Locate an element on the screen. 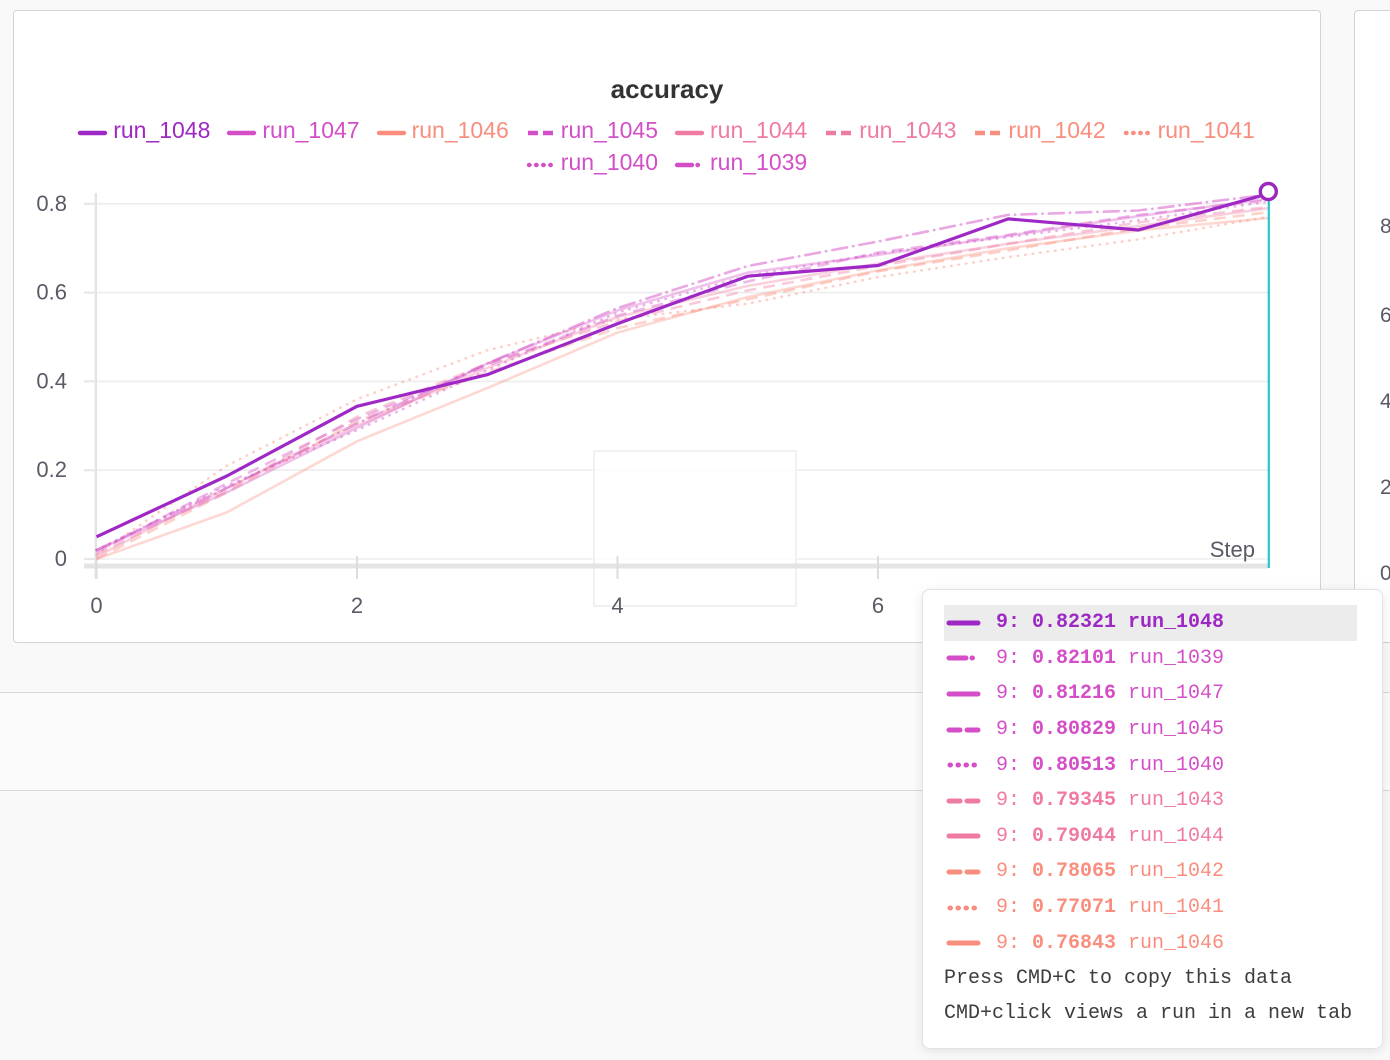  svg-text: 0.2 is located at coordinates (51, 469).